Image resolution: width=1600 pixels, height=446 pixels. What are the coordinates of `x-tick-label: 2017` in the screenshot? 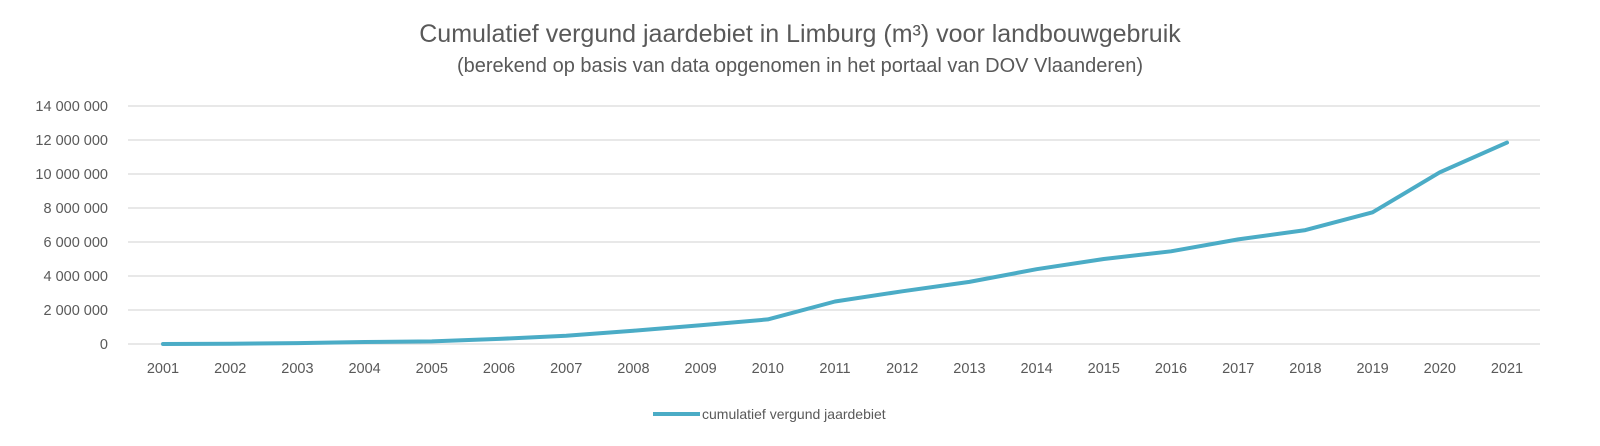 It's located at (1238, 369).